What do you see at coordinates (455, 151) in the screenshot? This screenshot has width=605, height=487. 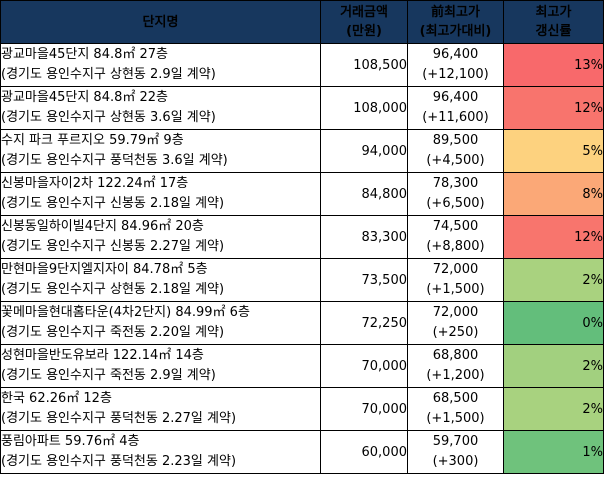 I see `previous-high-cell: 89,500 (+4,500)` at bounding box center [455, 151].